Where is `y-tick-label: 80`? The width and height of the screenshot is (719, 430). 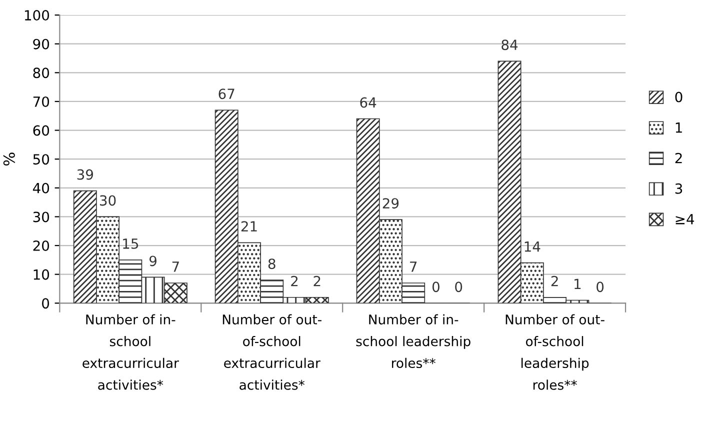 y-tick-label: 80 is located at coordinates (41, 73).